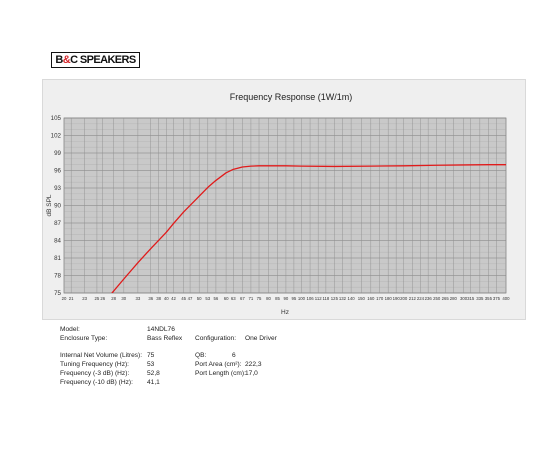 This screenshot has width=550, height=450. What do you see at coordinates (343, 298) in the screenshot?
I see `x-tick-label: 132` at bounding box center [343, 298].